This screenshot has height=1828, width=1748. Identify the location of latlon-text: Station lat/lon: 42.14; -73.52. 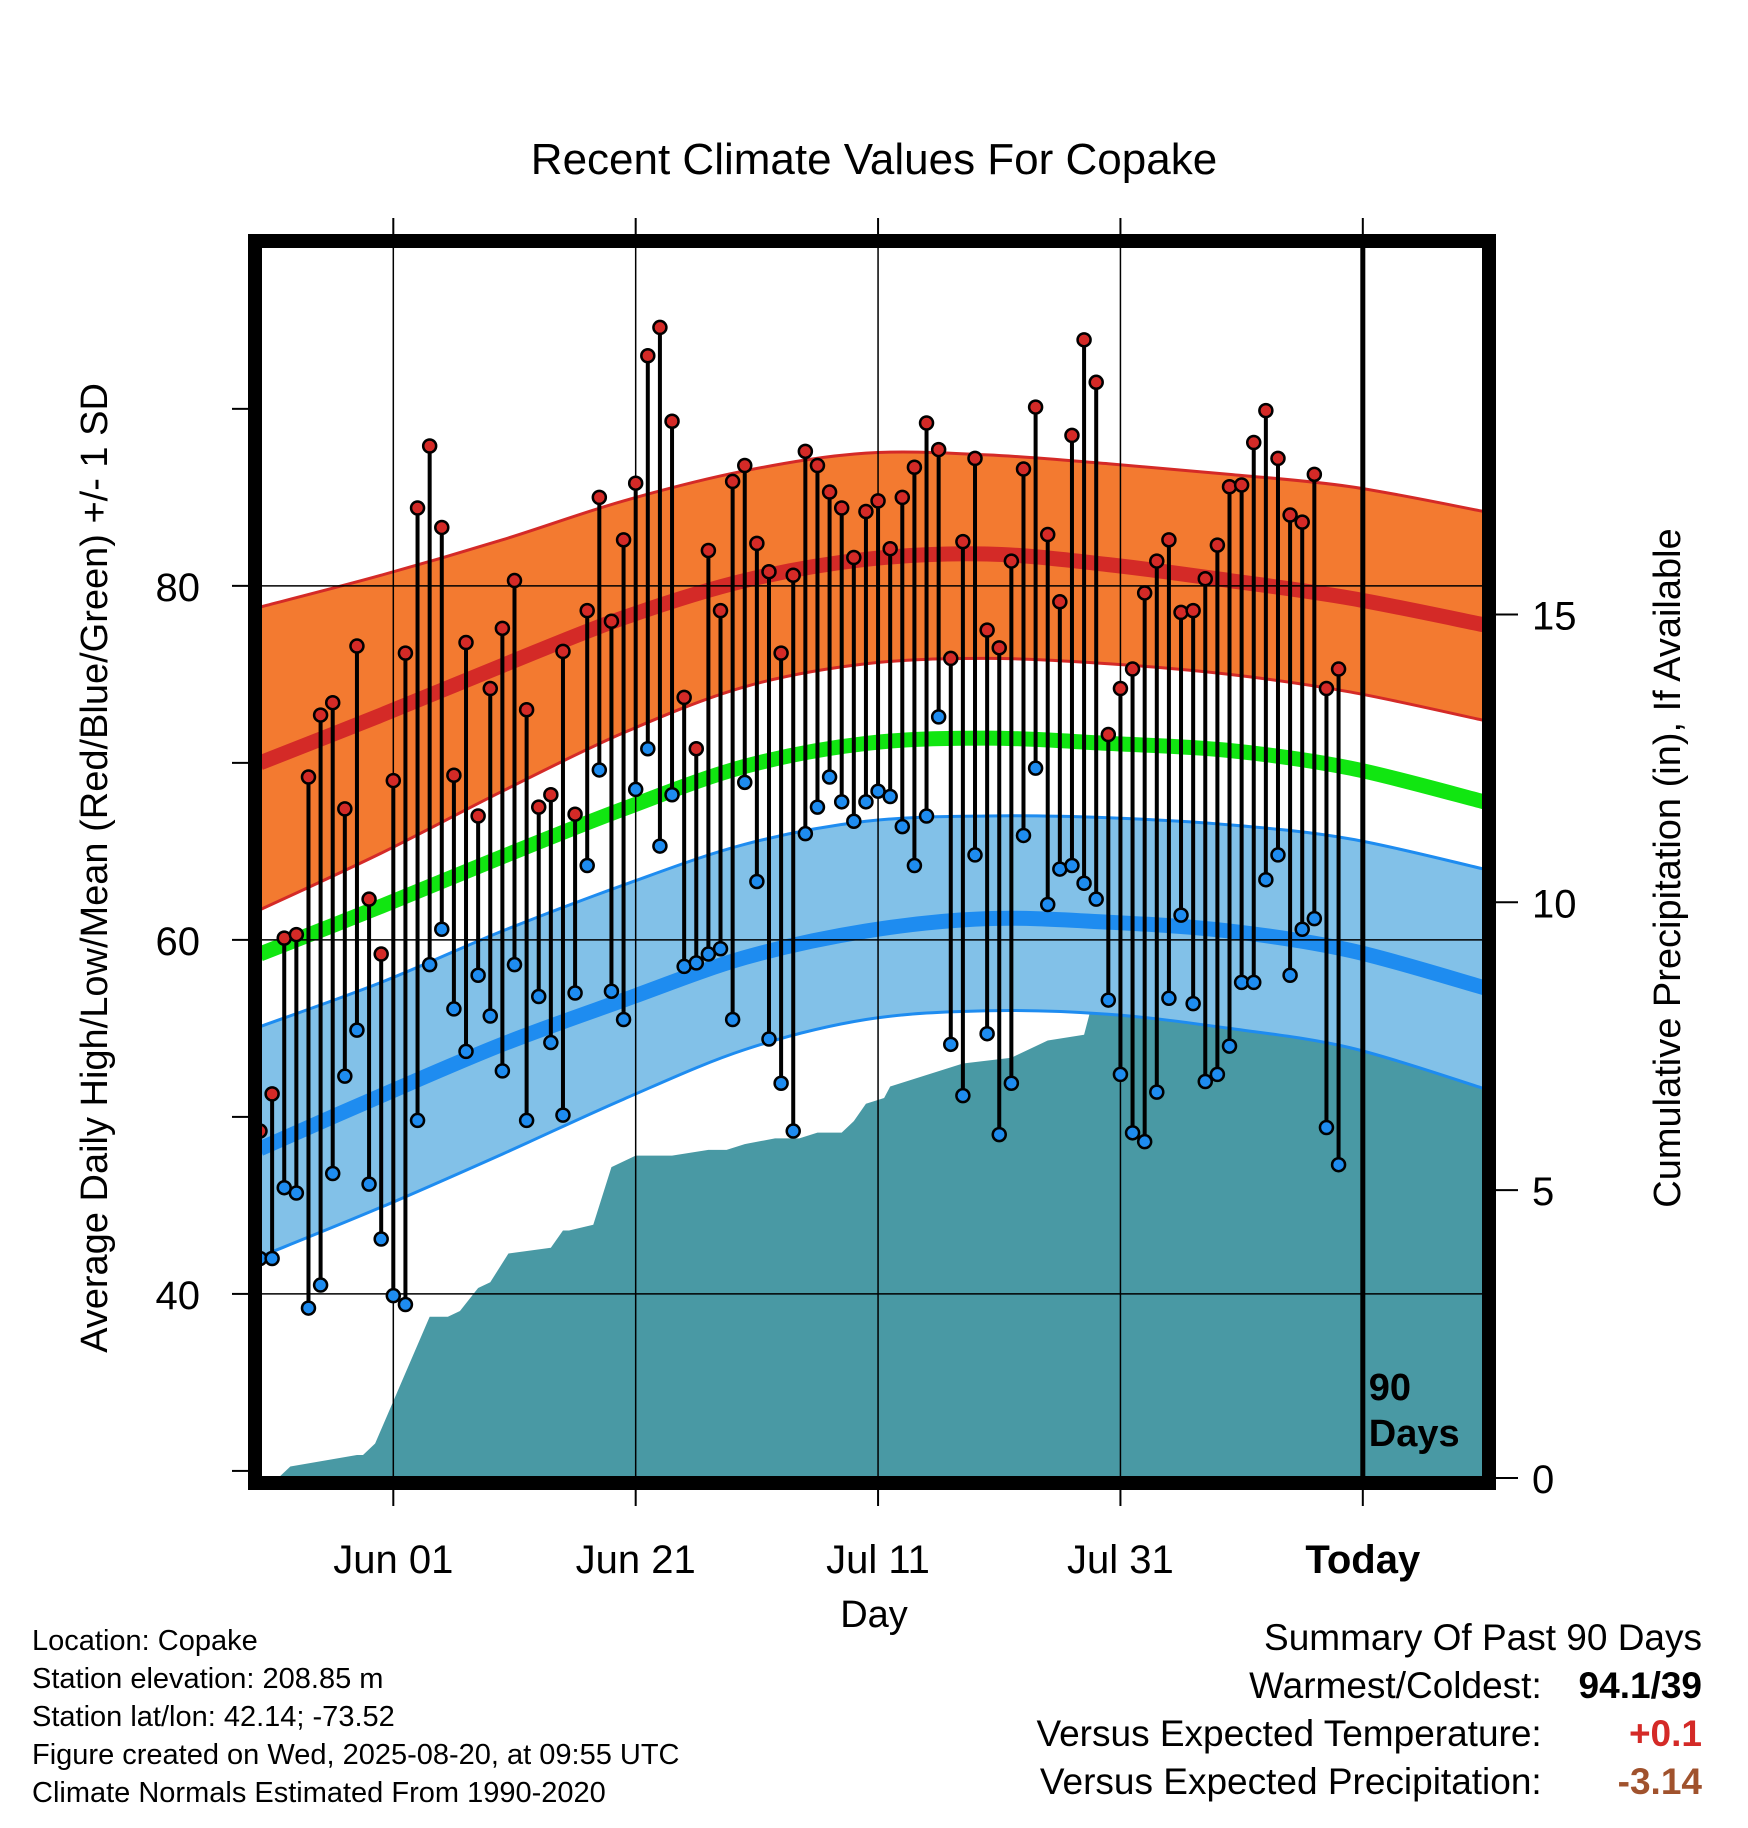
(213, 1717).